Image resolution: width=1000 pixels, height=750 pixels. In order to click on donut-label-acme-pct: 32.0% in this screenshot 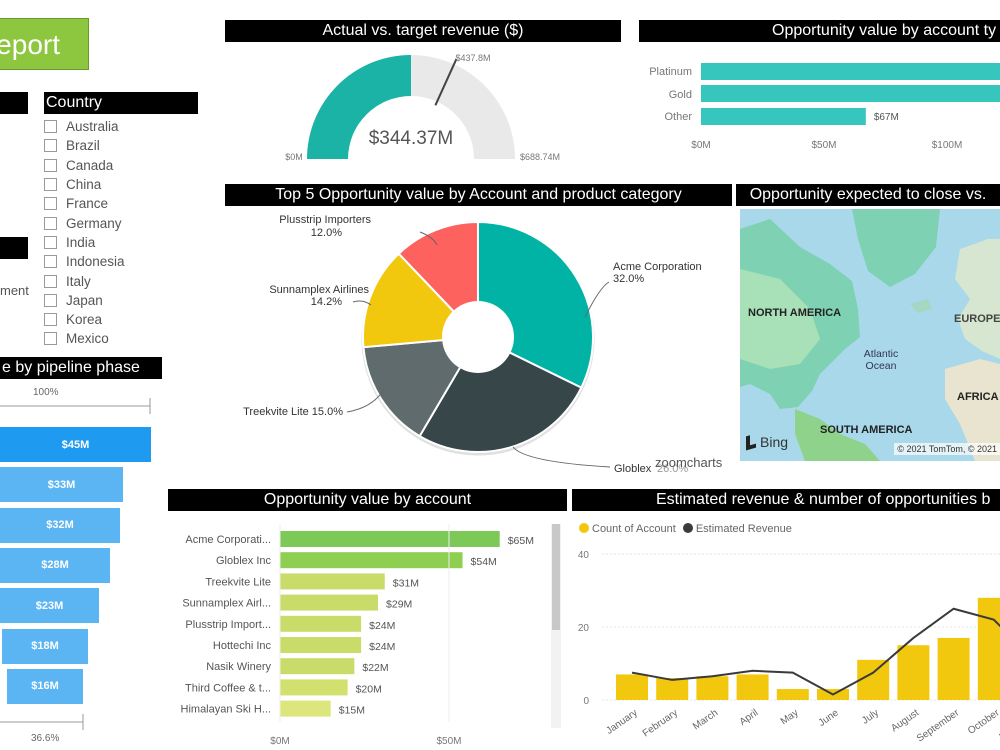, I will do `click(628, 279)`.